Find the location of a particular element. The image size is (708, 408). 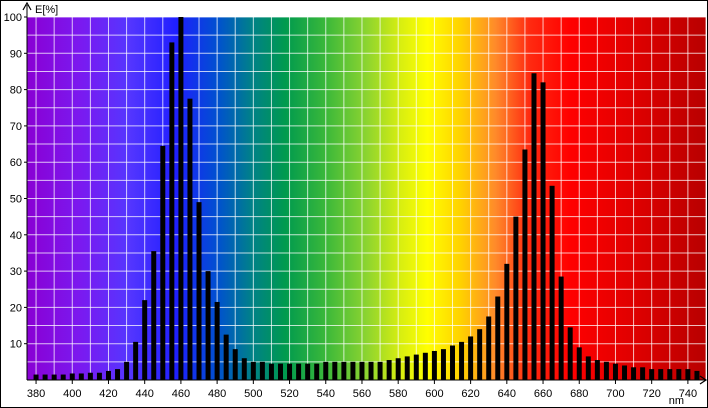

x-tick-label: 400 is located at coordinates (72, 394).